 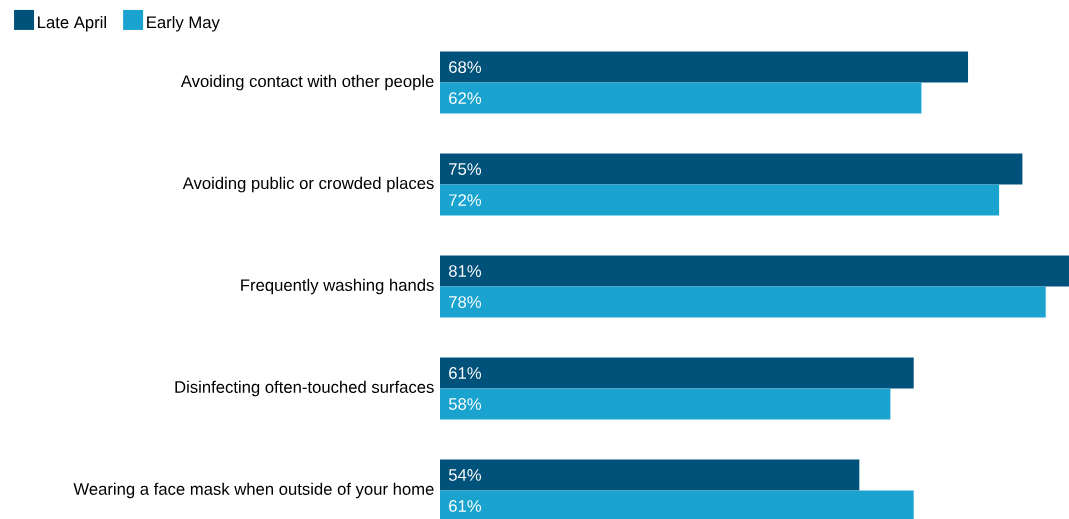 What do you see at coordinates (465, 404) in the screenshot?
I see `data-label: 58%` at bounding box center [465, 404].